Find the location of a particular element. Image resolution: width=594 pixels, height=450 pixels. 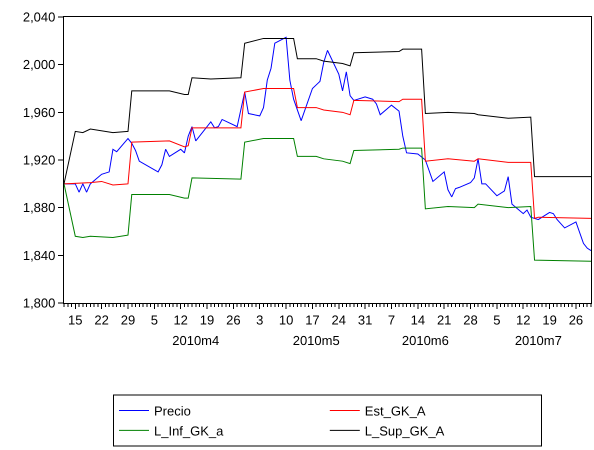

y-tick-label: 1,840 is located at coordinates (39, 255).